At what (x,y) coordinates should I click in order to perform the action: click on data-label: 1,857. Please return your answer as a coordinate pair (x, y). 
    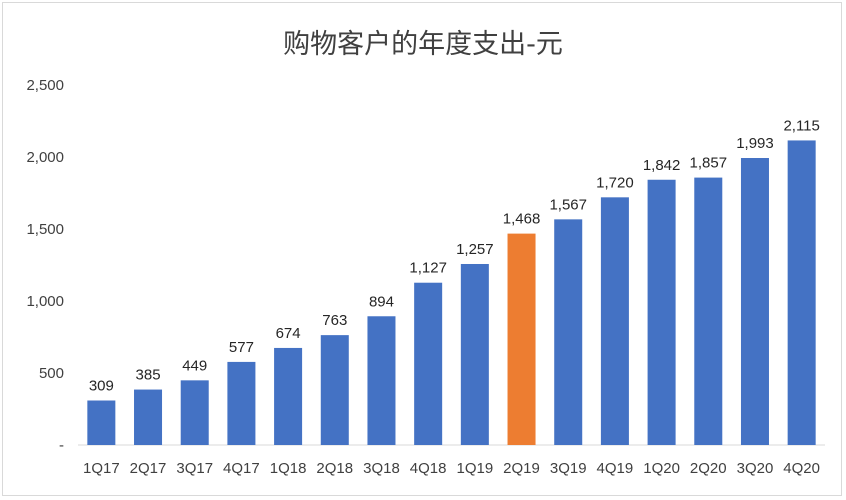
    Looking at the image, I should click on (709, 163).